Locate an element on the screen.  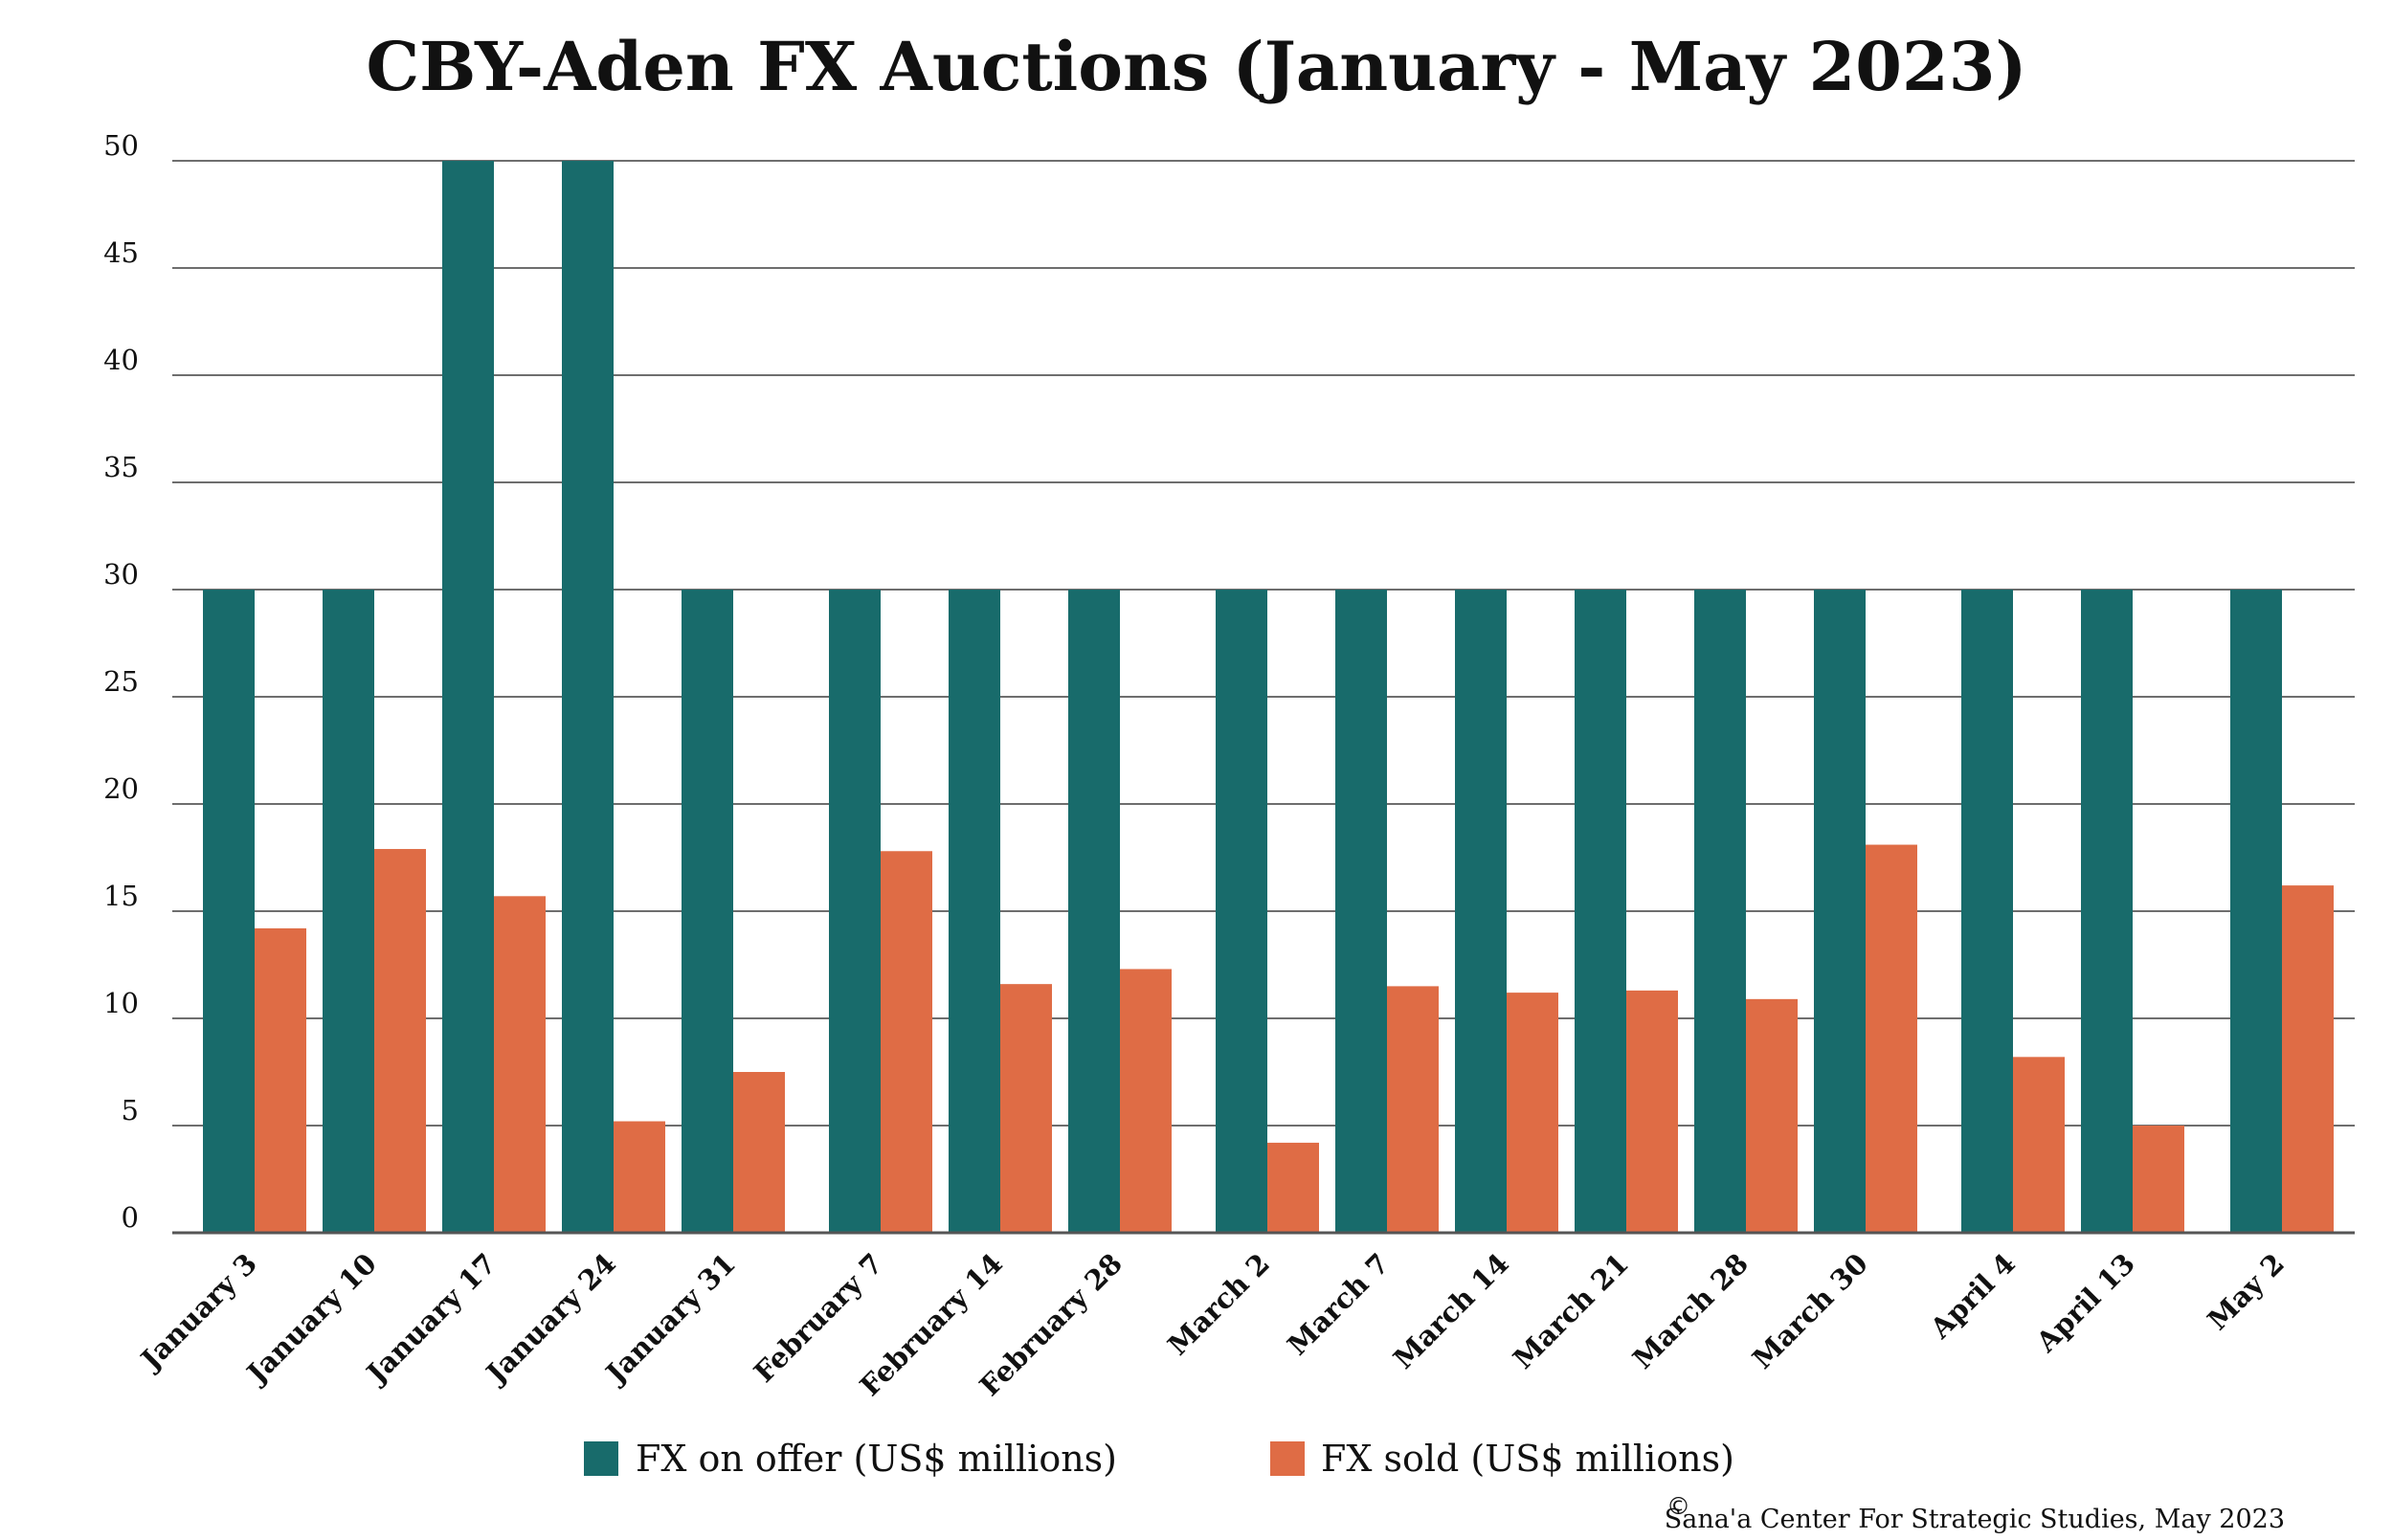
y-tick-label: 20 is located at coordinates (121, 788).